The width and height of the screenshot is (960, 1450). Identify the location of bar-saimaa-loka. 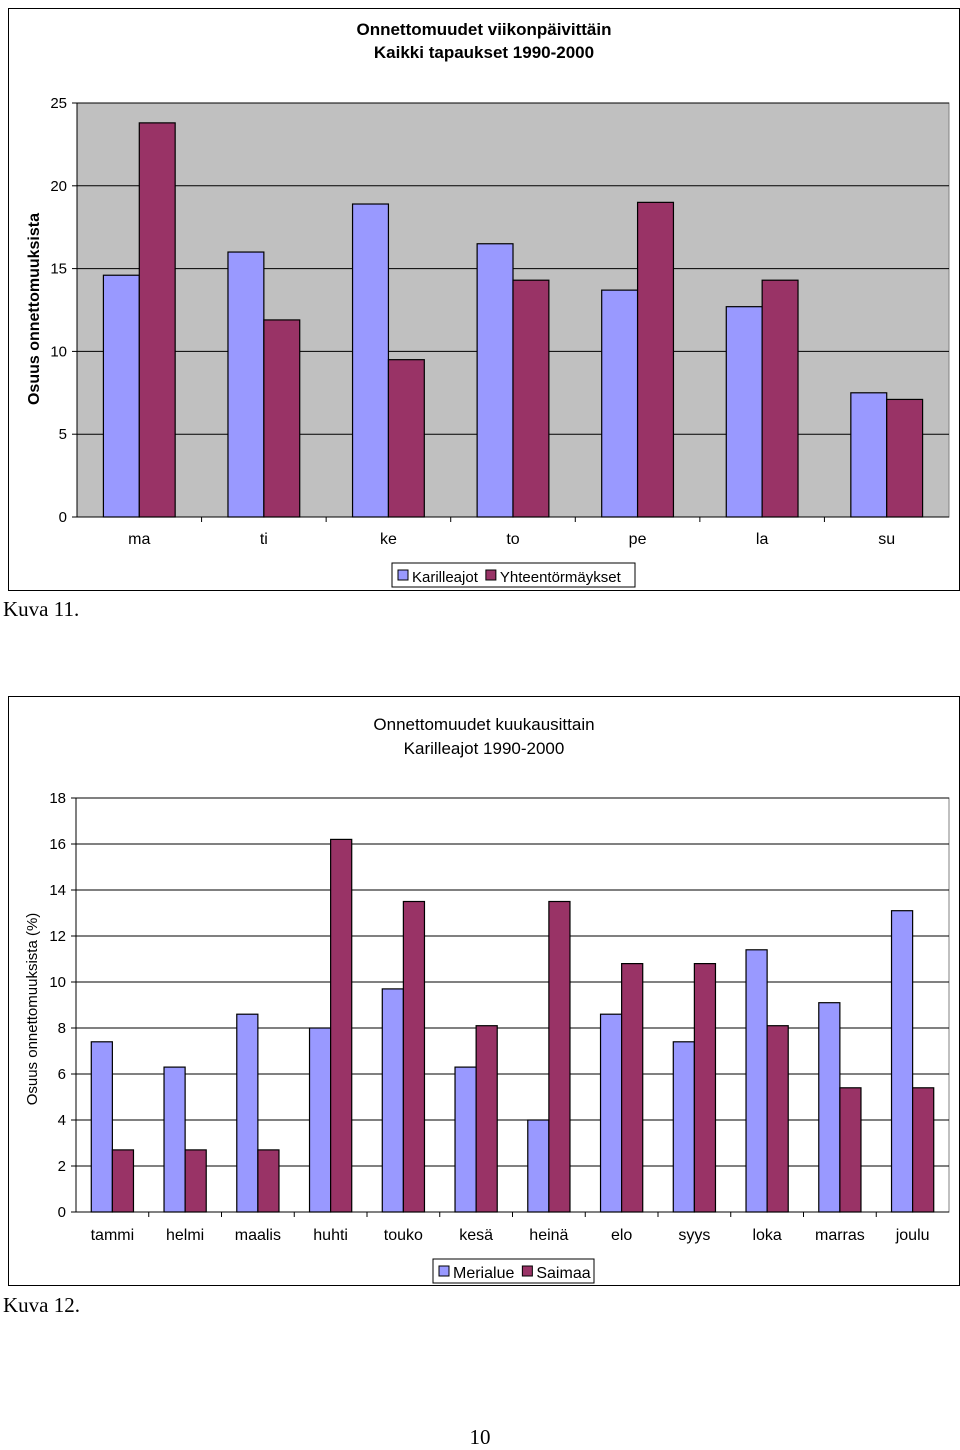
(777, 1119).